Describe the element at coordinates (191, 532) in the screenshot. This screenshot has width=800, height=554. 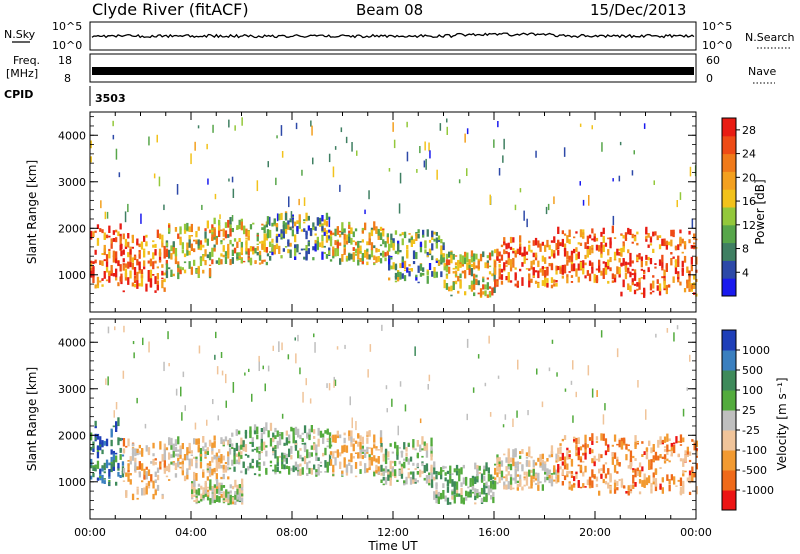
I see `x-tick-label: 04:00` at that location.